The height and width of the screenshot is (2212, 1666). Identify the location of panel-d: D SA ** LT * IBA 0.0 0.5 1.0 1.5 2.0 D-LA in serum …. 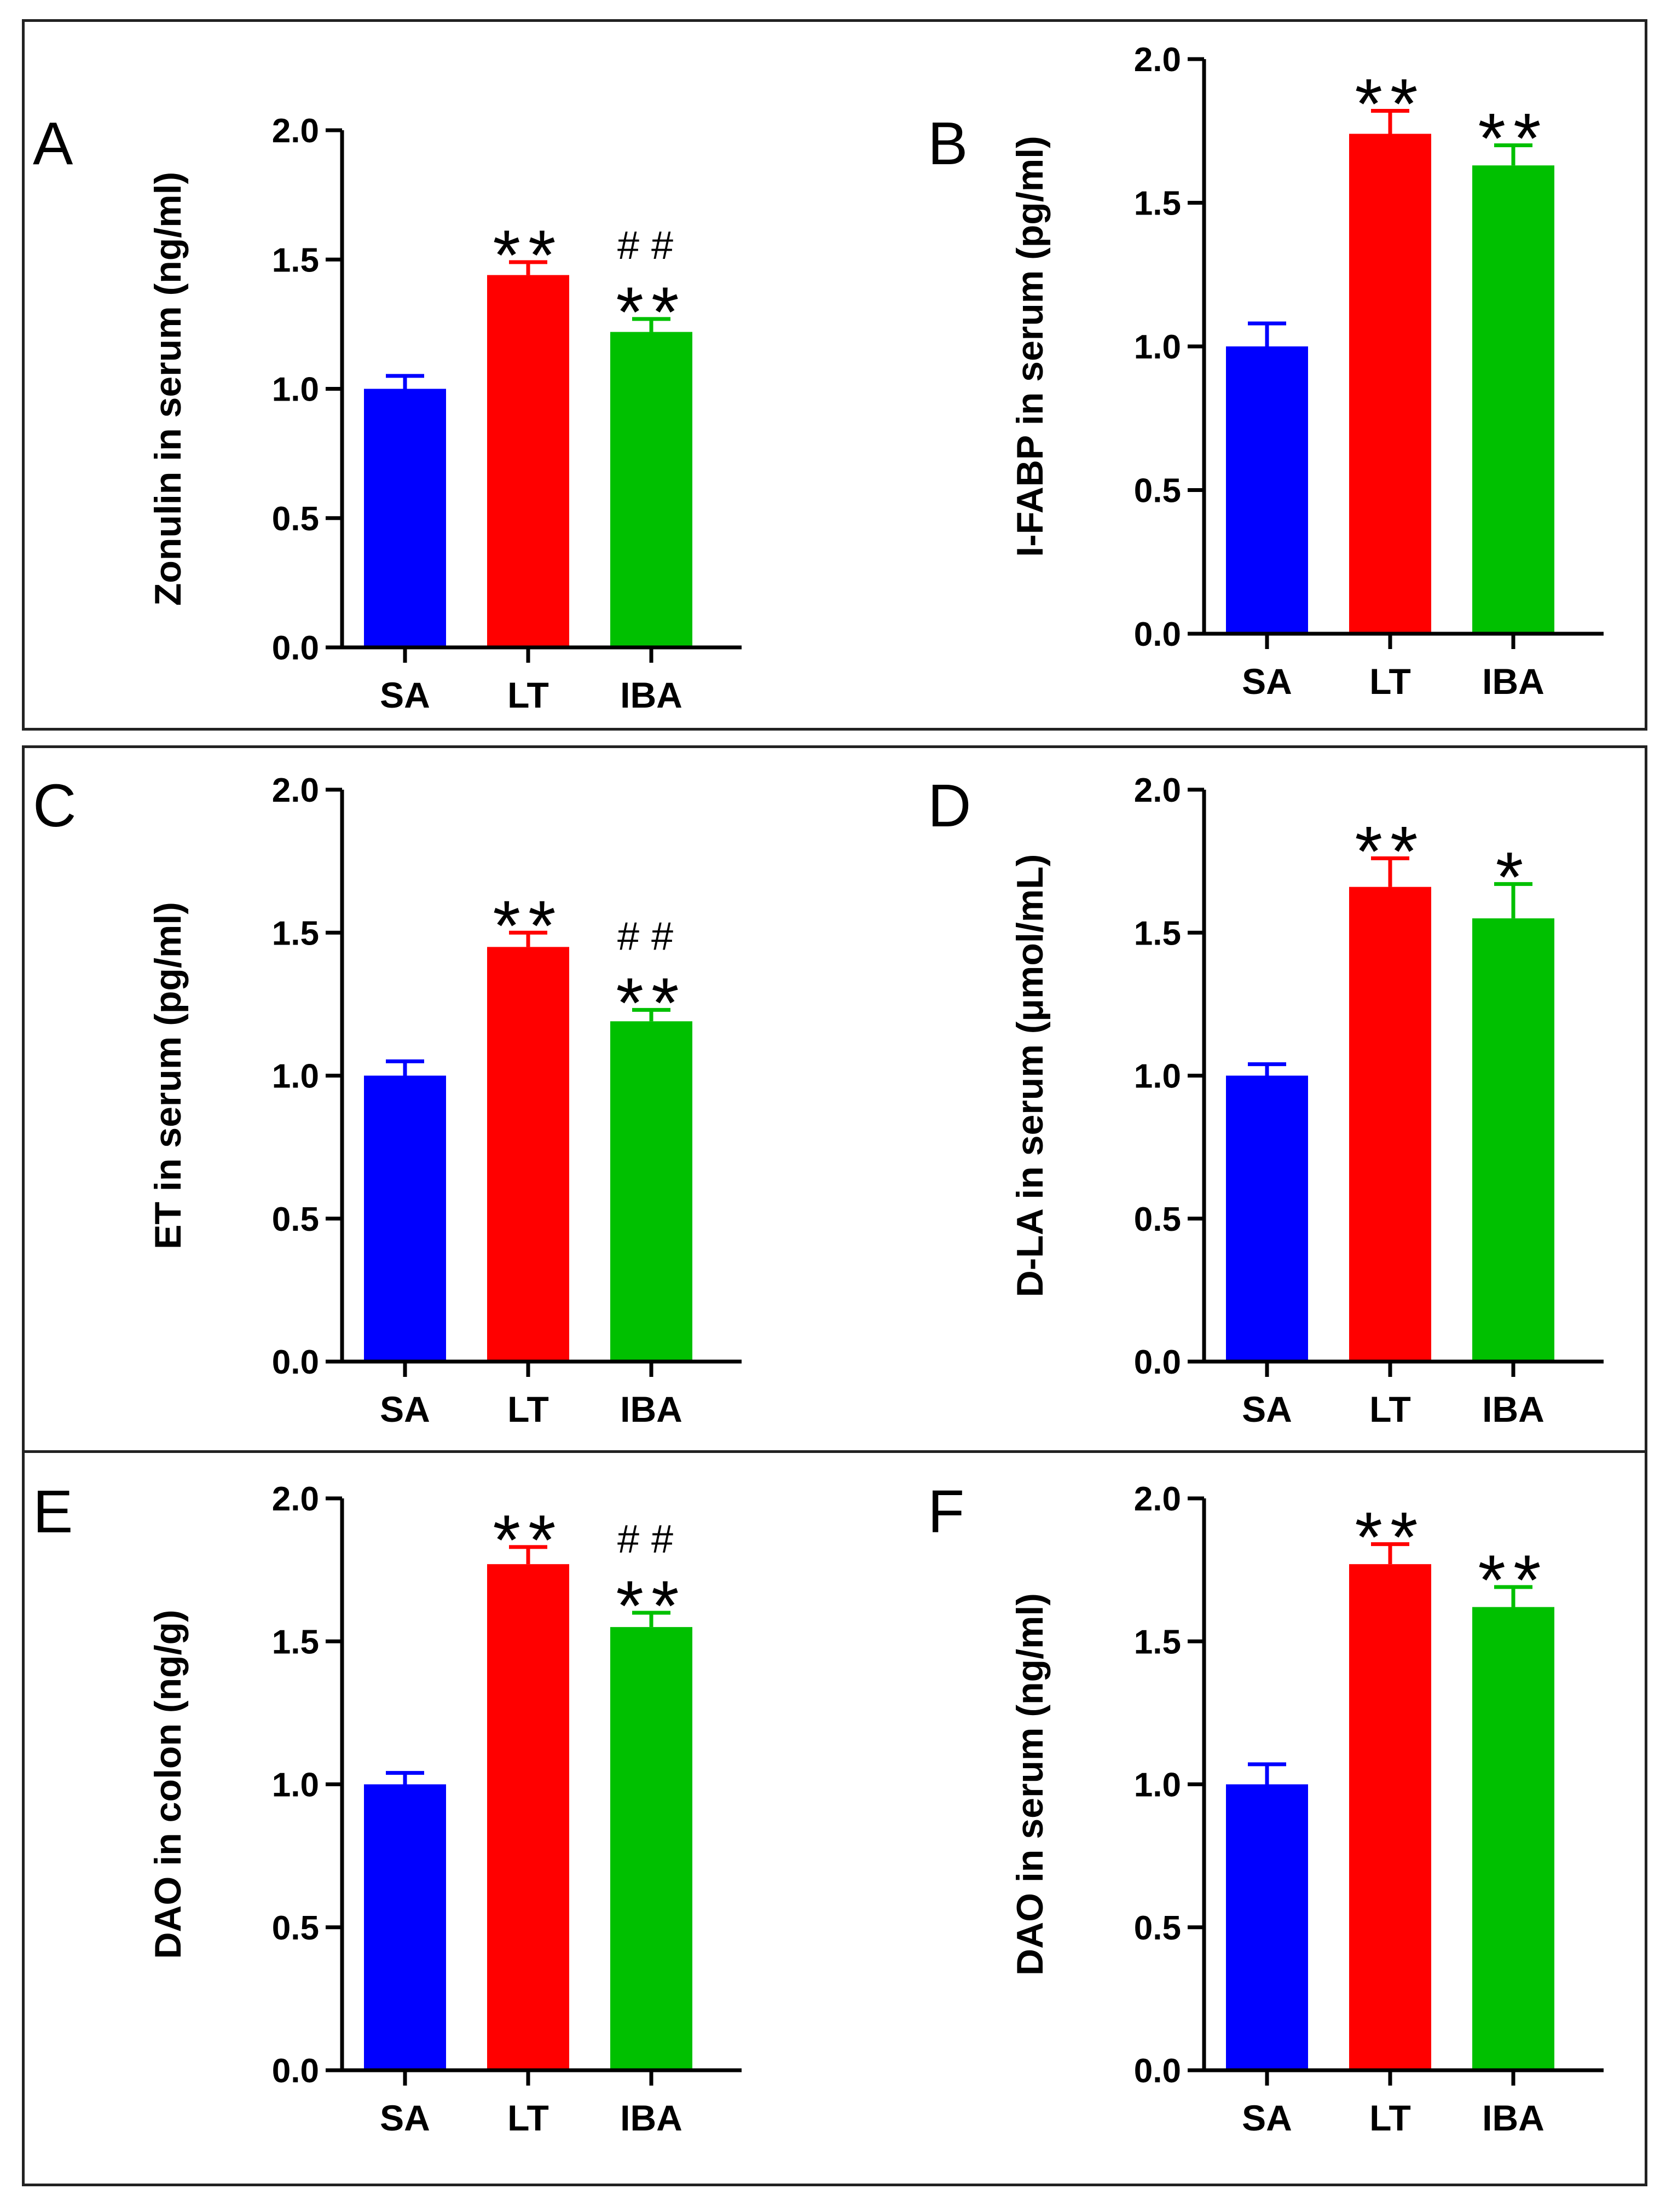
(1266, 1100).